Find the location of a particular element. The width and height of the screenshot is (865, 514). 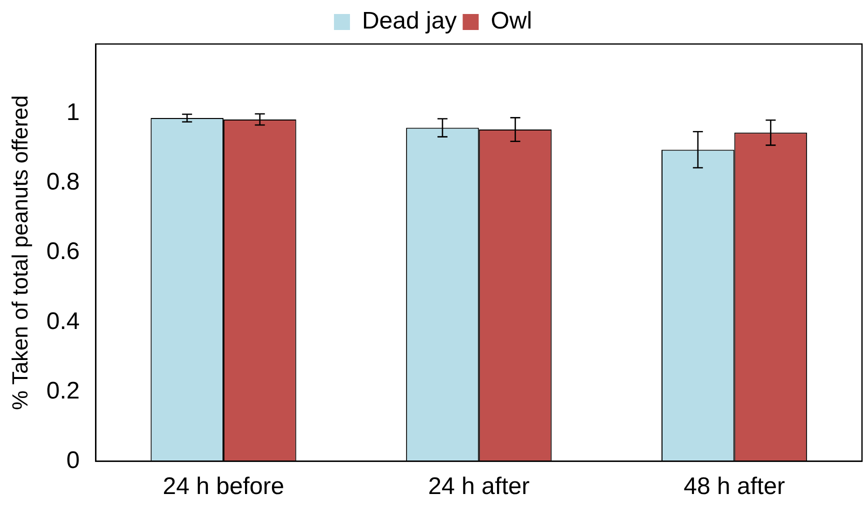

y-tick-label: 0.6 is located at coordinates (63, 252).